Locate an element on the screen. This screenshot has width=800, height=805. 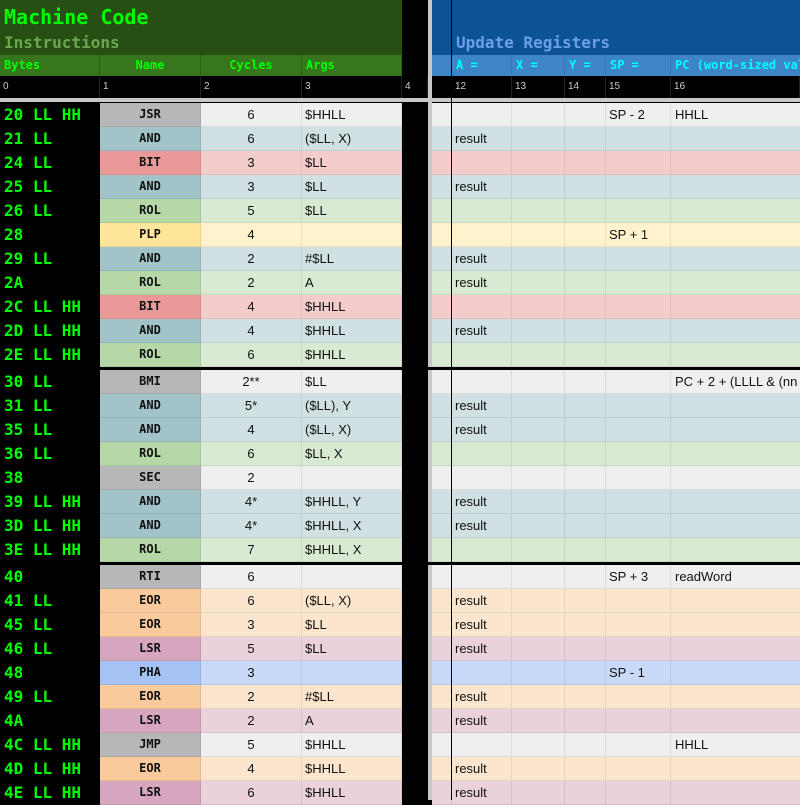
args-cell: #$LL is located at coordinates (352, 697).